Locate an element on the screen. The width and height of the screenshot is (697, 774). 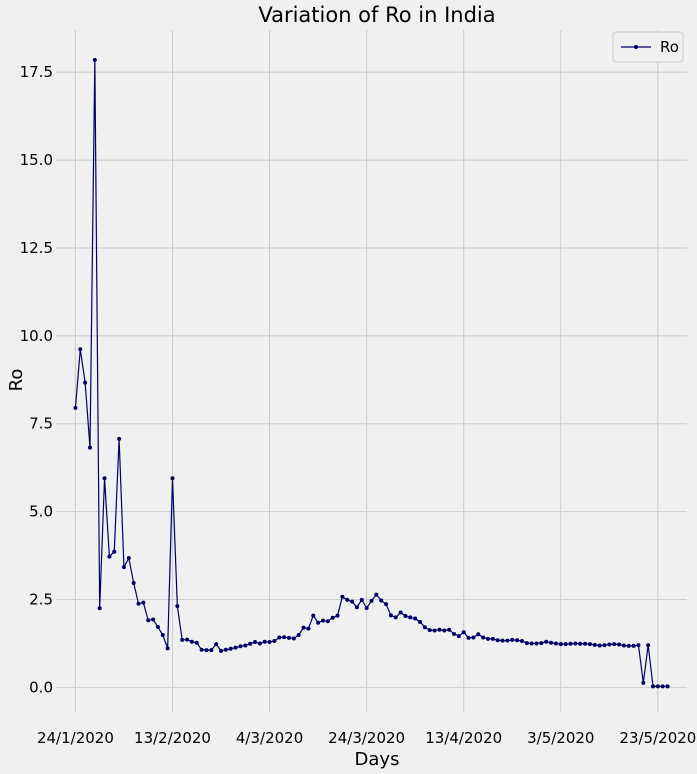
y-axis: 0.0 2.5 5.0 7.5 10.0 12.5 15.0 17.5 is located at coordinates (36, 379).